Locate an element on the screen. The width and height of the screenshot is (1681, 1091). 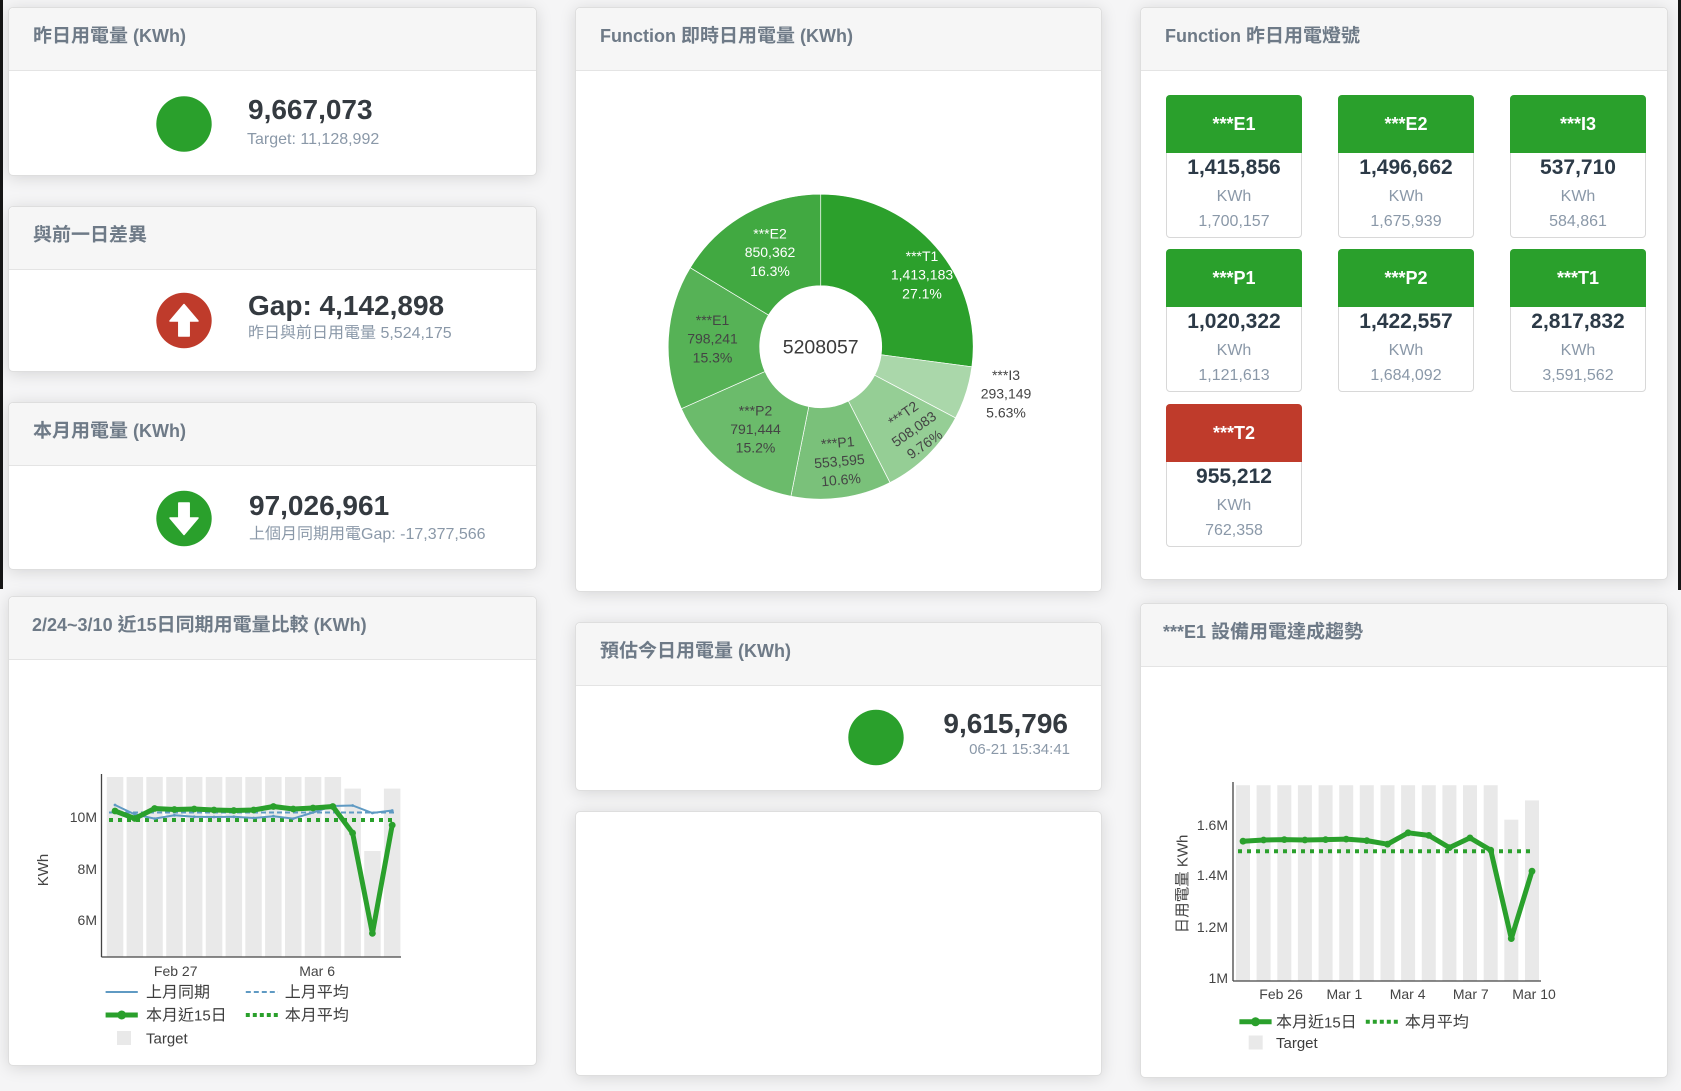
svg-text: ***T1 is located at coordinates (922, 256).